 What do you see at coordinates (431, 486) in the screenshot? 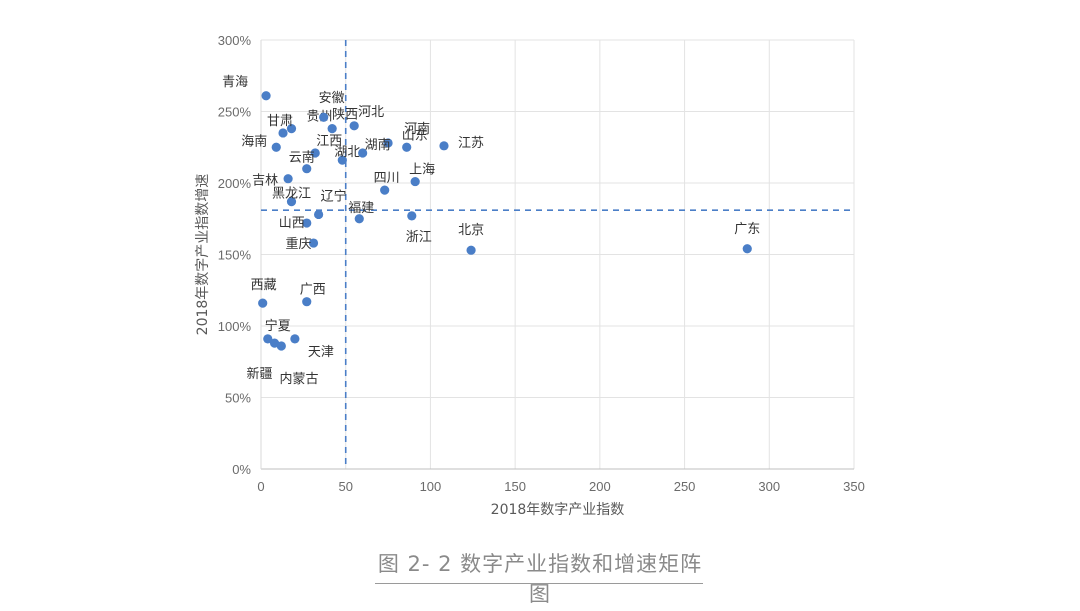
I see `x-tick-label: 100` at bounding box center [431, 486].